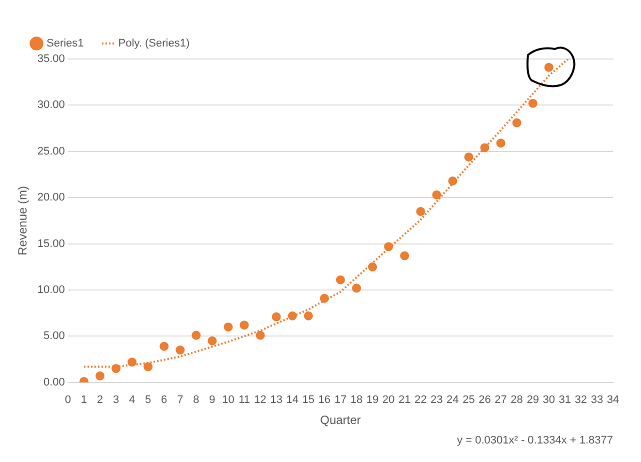 This screenshot has width=641, height=462. What do you see at coordinates (164, 400) in the screenshot?
I see `x-tick-label: 6` at bounding box center [164, 400].